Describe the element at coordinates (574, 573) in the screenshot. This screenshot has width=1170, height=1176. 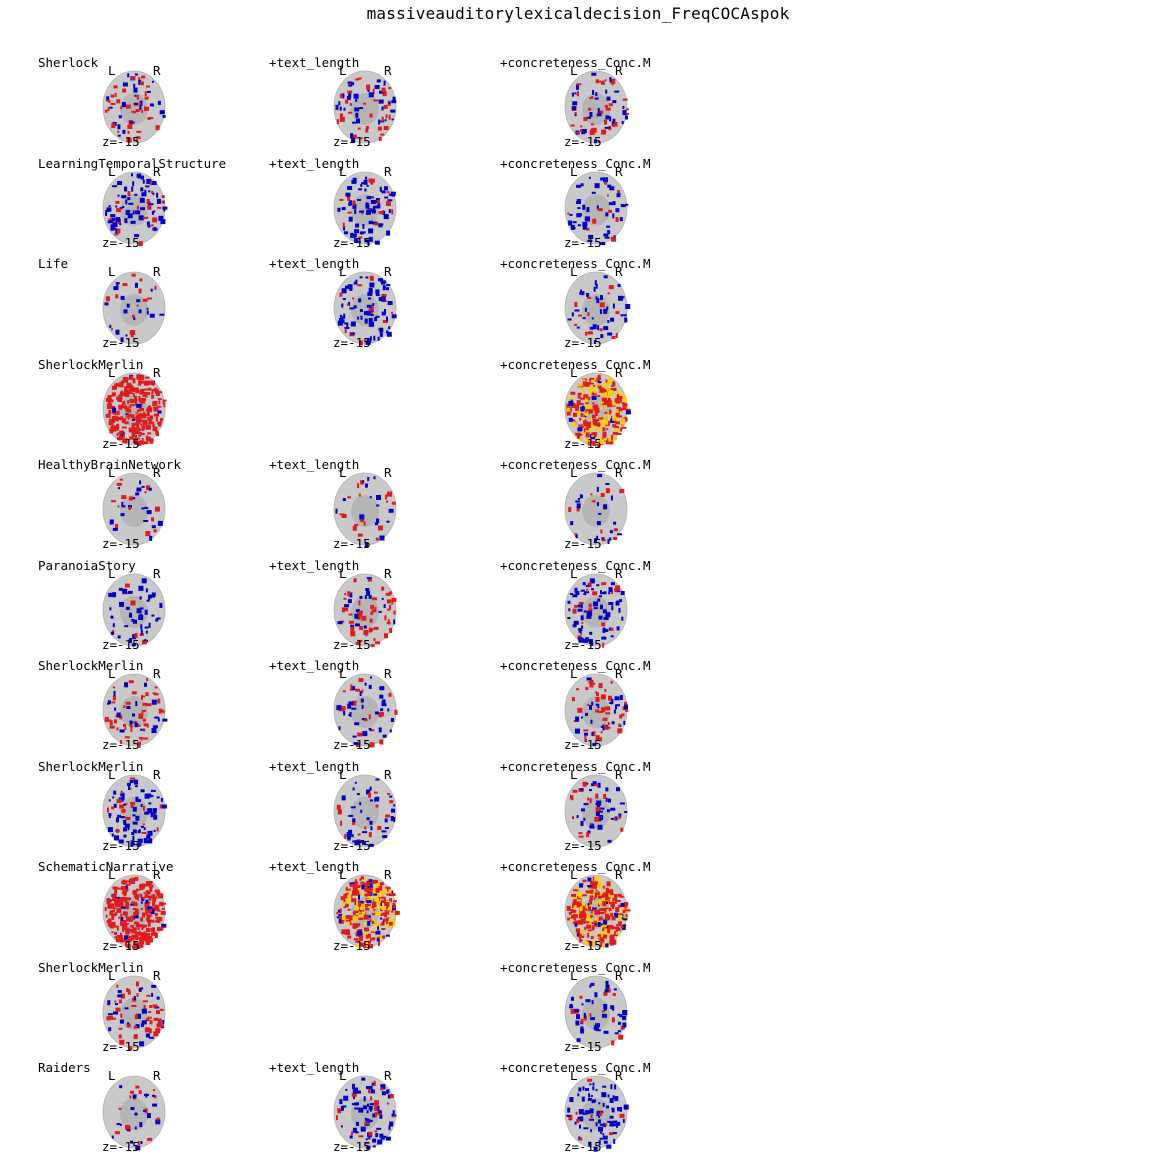
I see `left-orientation-label: L` at that location.